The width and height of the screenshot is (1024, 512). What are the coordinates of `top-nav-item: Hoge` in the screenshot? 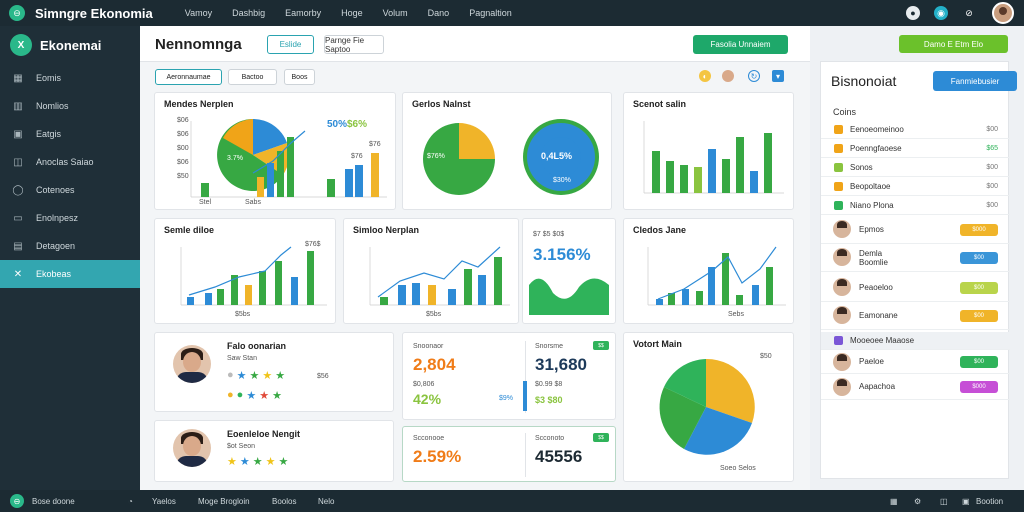 It's located at (352, 13).